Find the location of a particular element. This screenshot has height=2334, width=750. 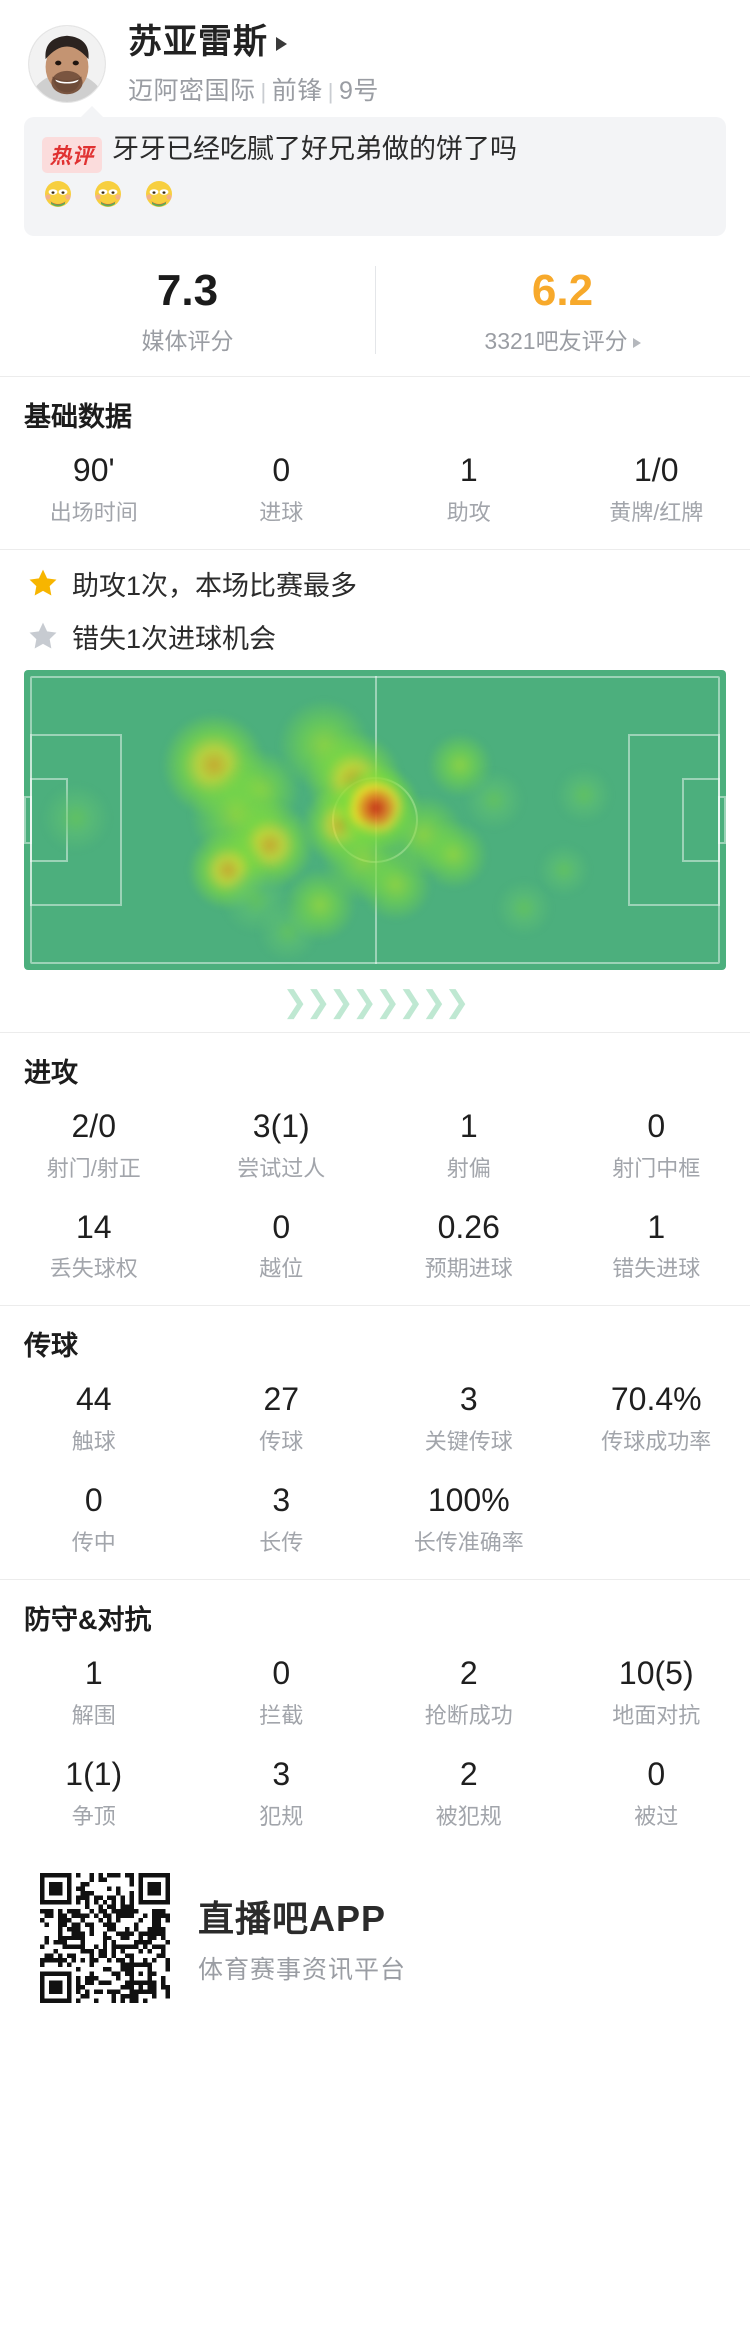

pitch-six-yard-box-left is located at coordinates (49, 819).